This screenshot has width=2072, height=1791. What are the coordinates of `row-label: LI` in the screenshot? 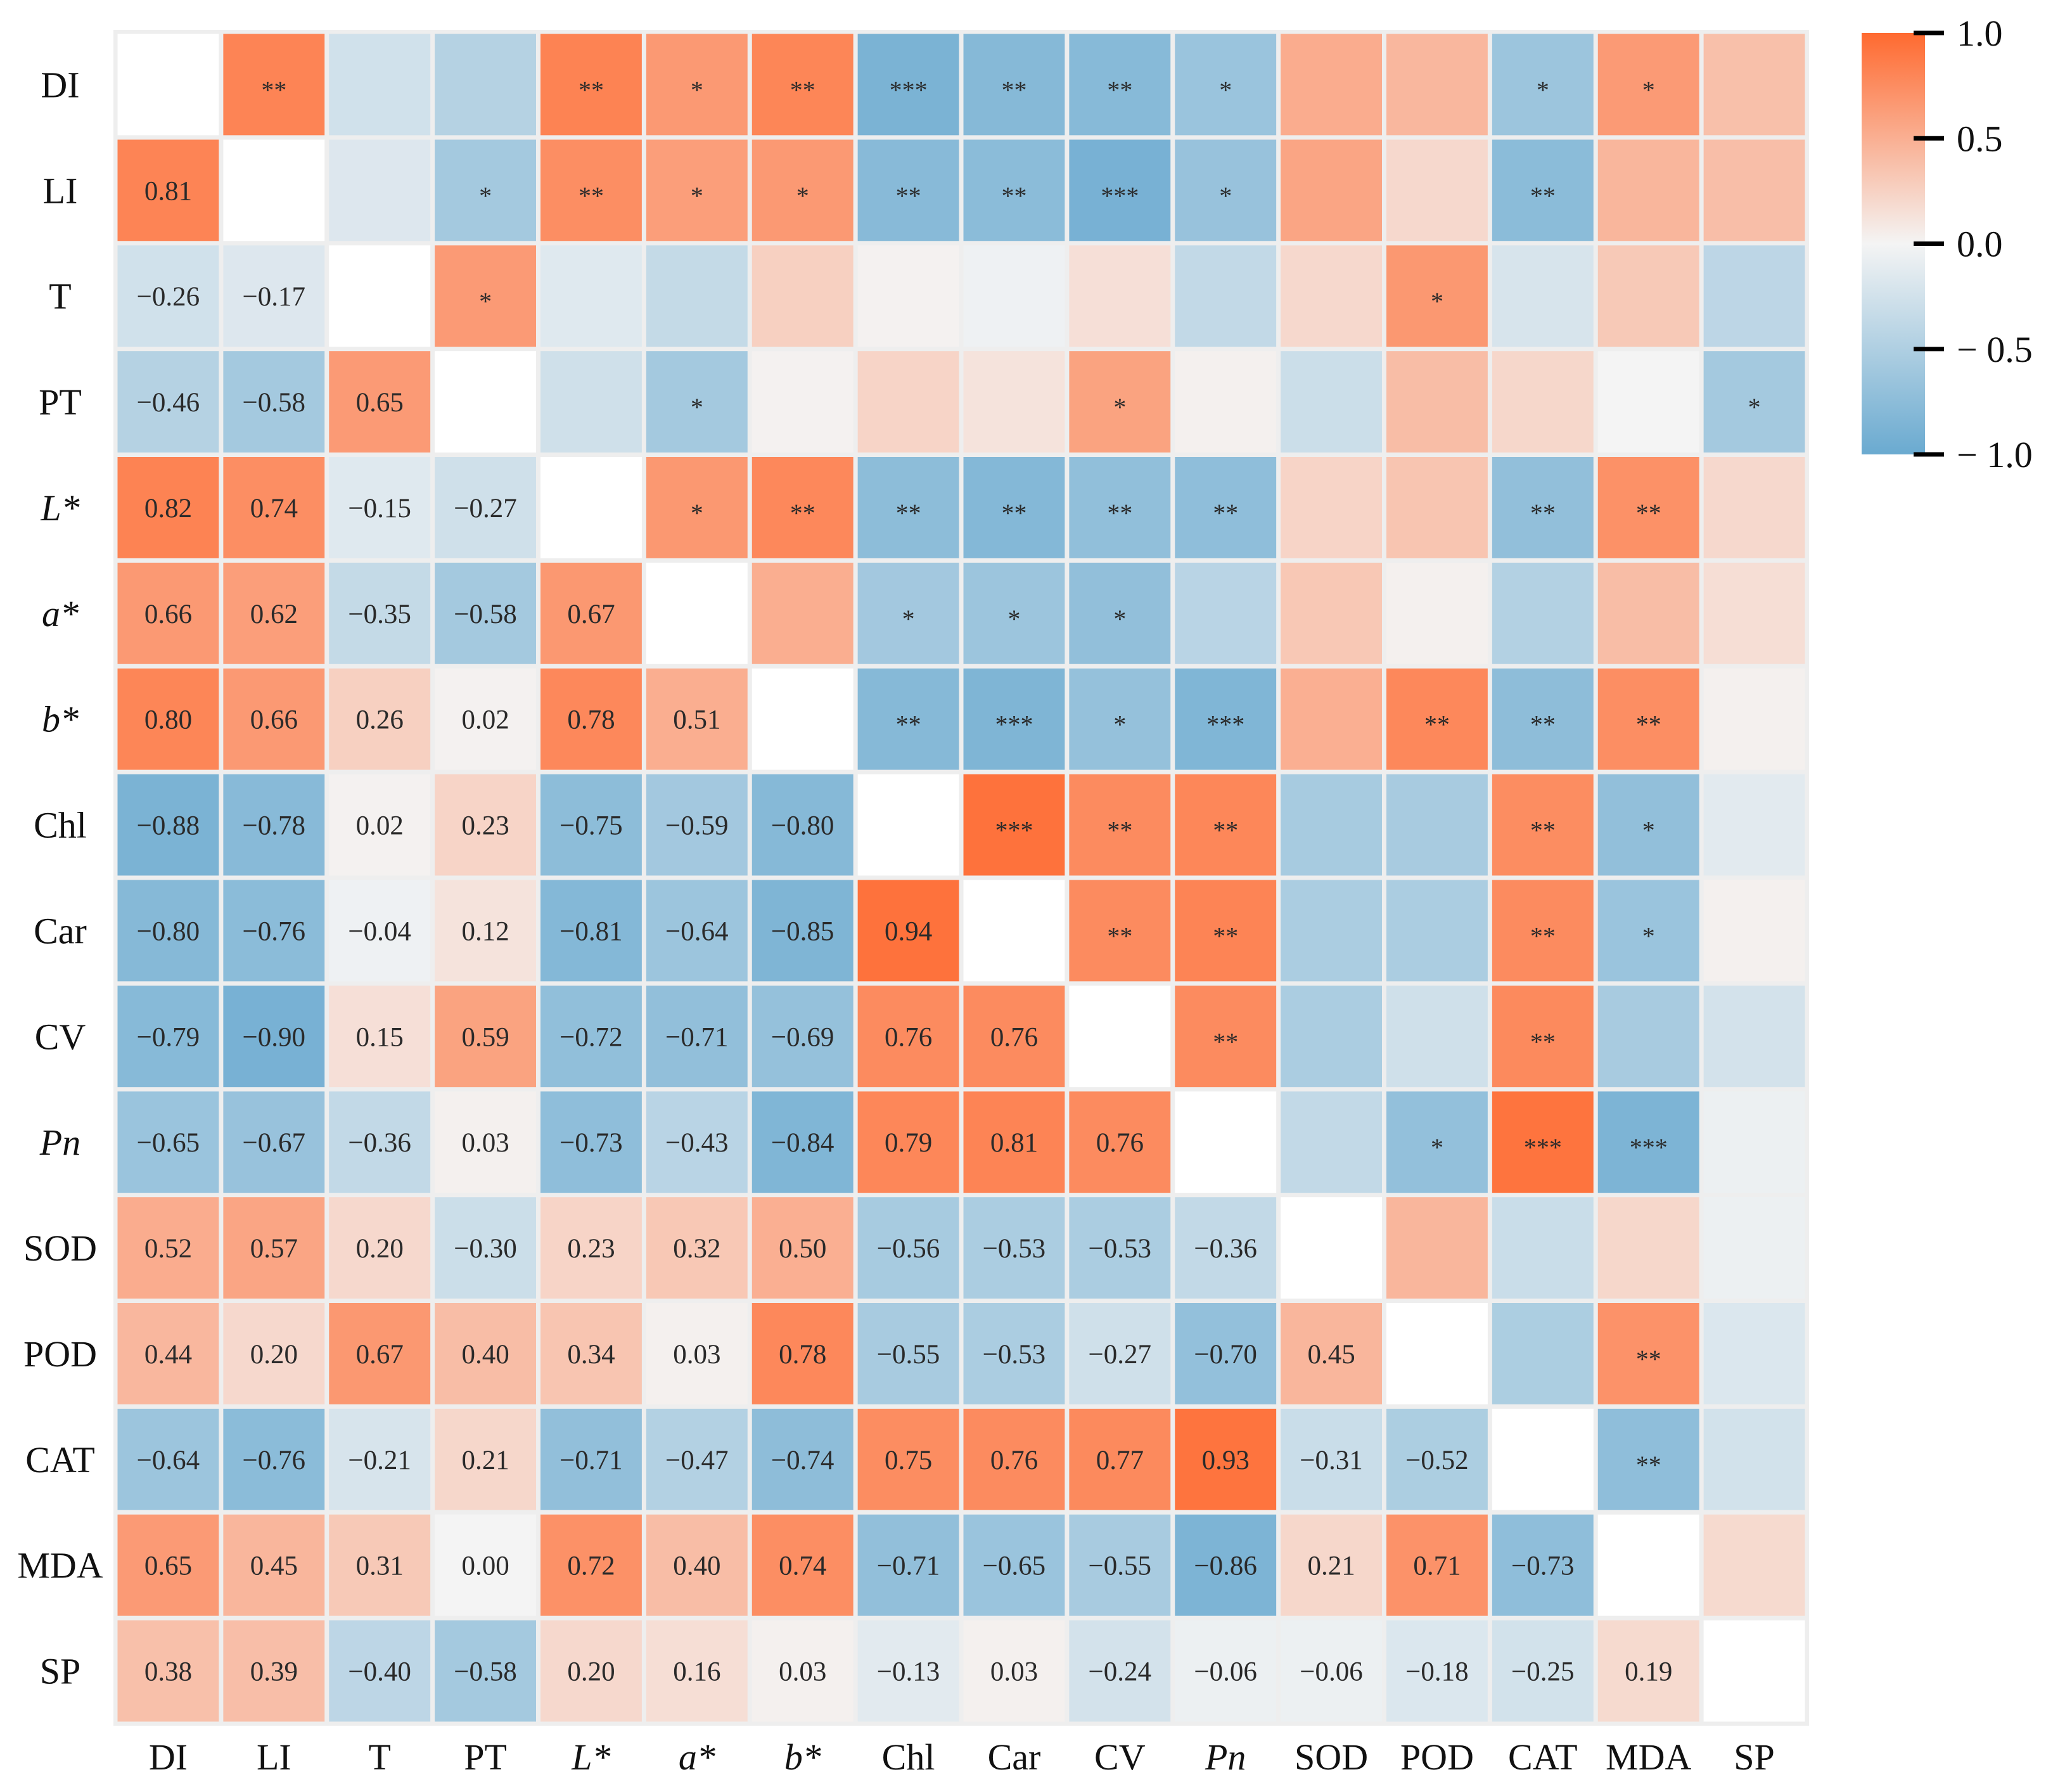 It's located at (60, 190).